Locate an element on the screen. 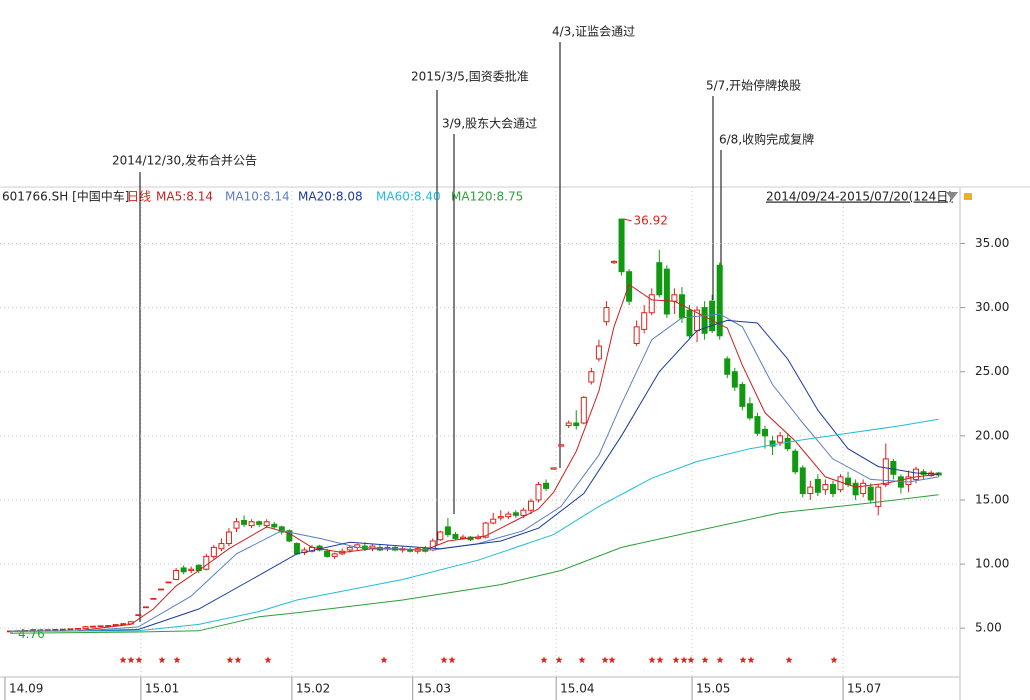 This screenshot has width=1030, height=700. y-tick-label: 30.00 is located at coordinates (992, 307).